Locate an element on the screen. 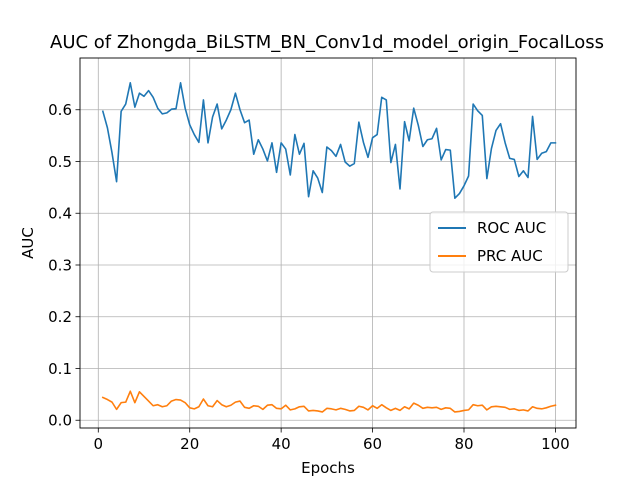  x-tick-label: 40 is located at coordinates (281, 444).